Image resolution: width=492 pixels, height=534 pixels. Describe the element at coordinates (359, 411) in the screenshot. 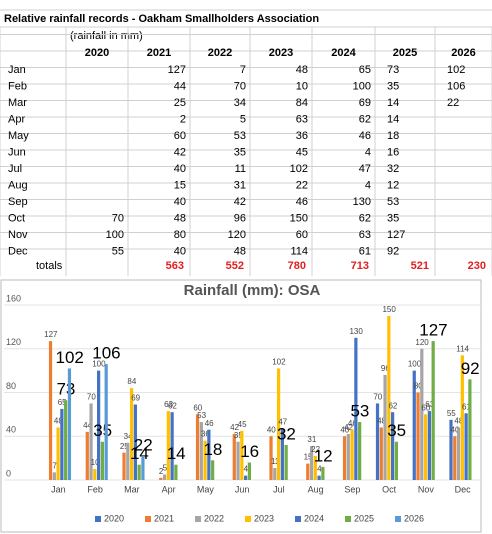

I see `data-label: 53` at that location.